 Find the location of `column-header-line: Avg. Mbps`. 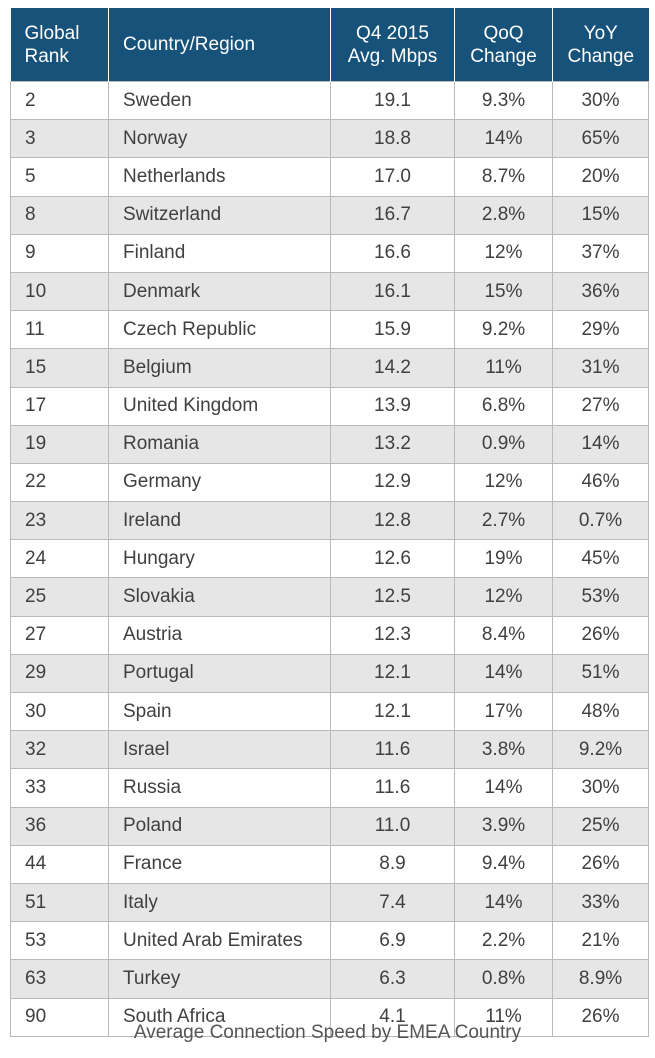

column-header-line: Avg. Mbps is located at coordinates (392, 56).